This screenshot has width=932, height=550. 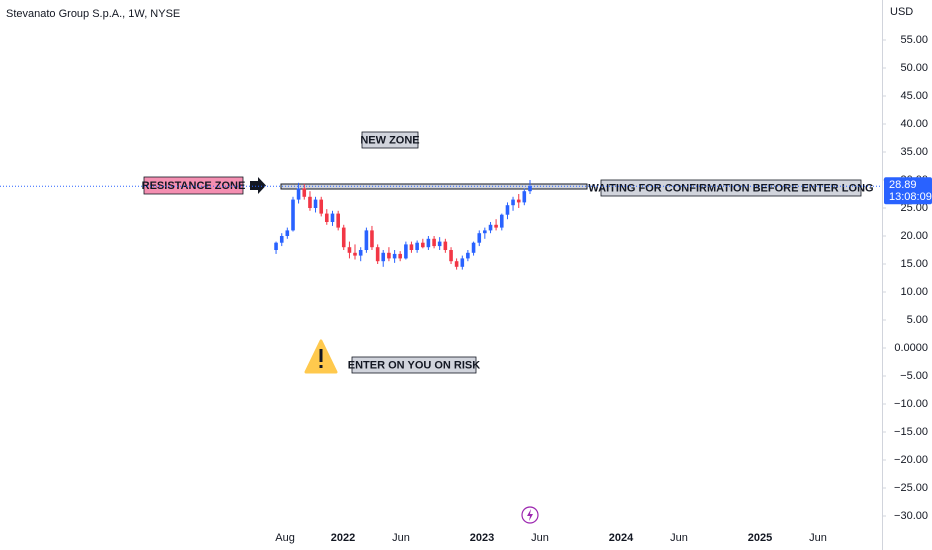 I want to click on arrow-icon, so click(x=258, y=185).